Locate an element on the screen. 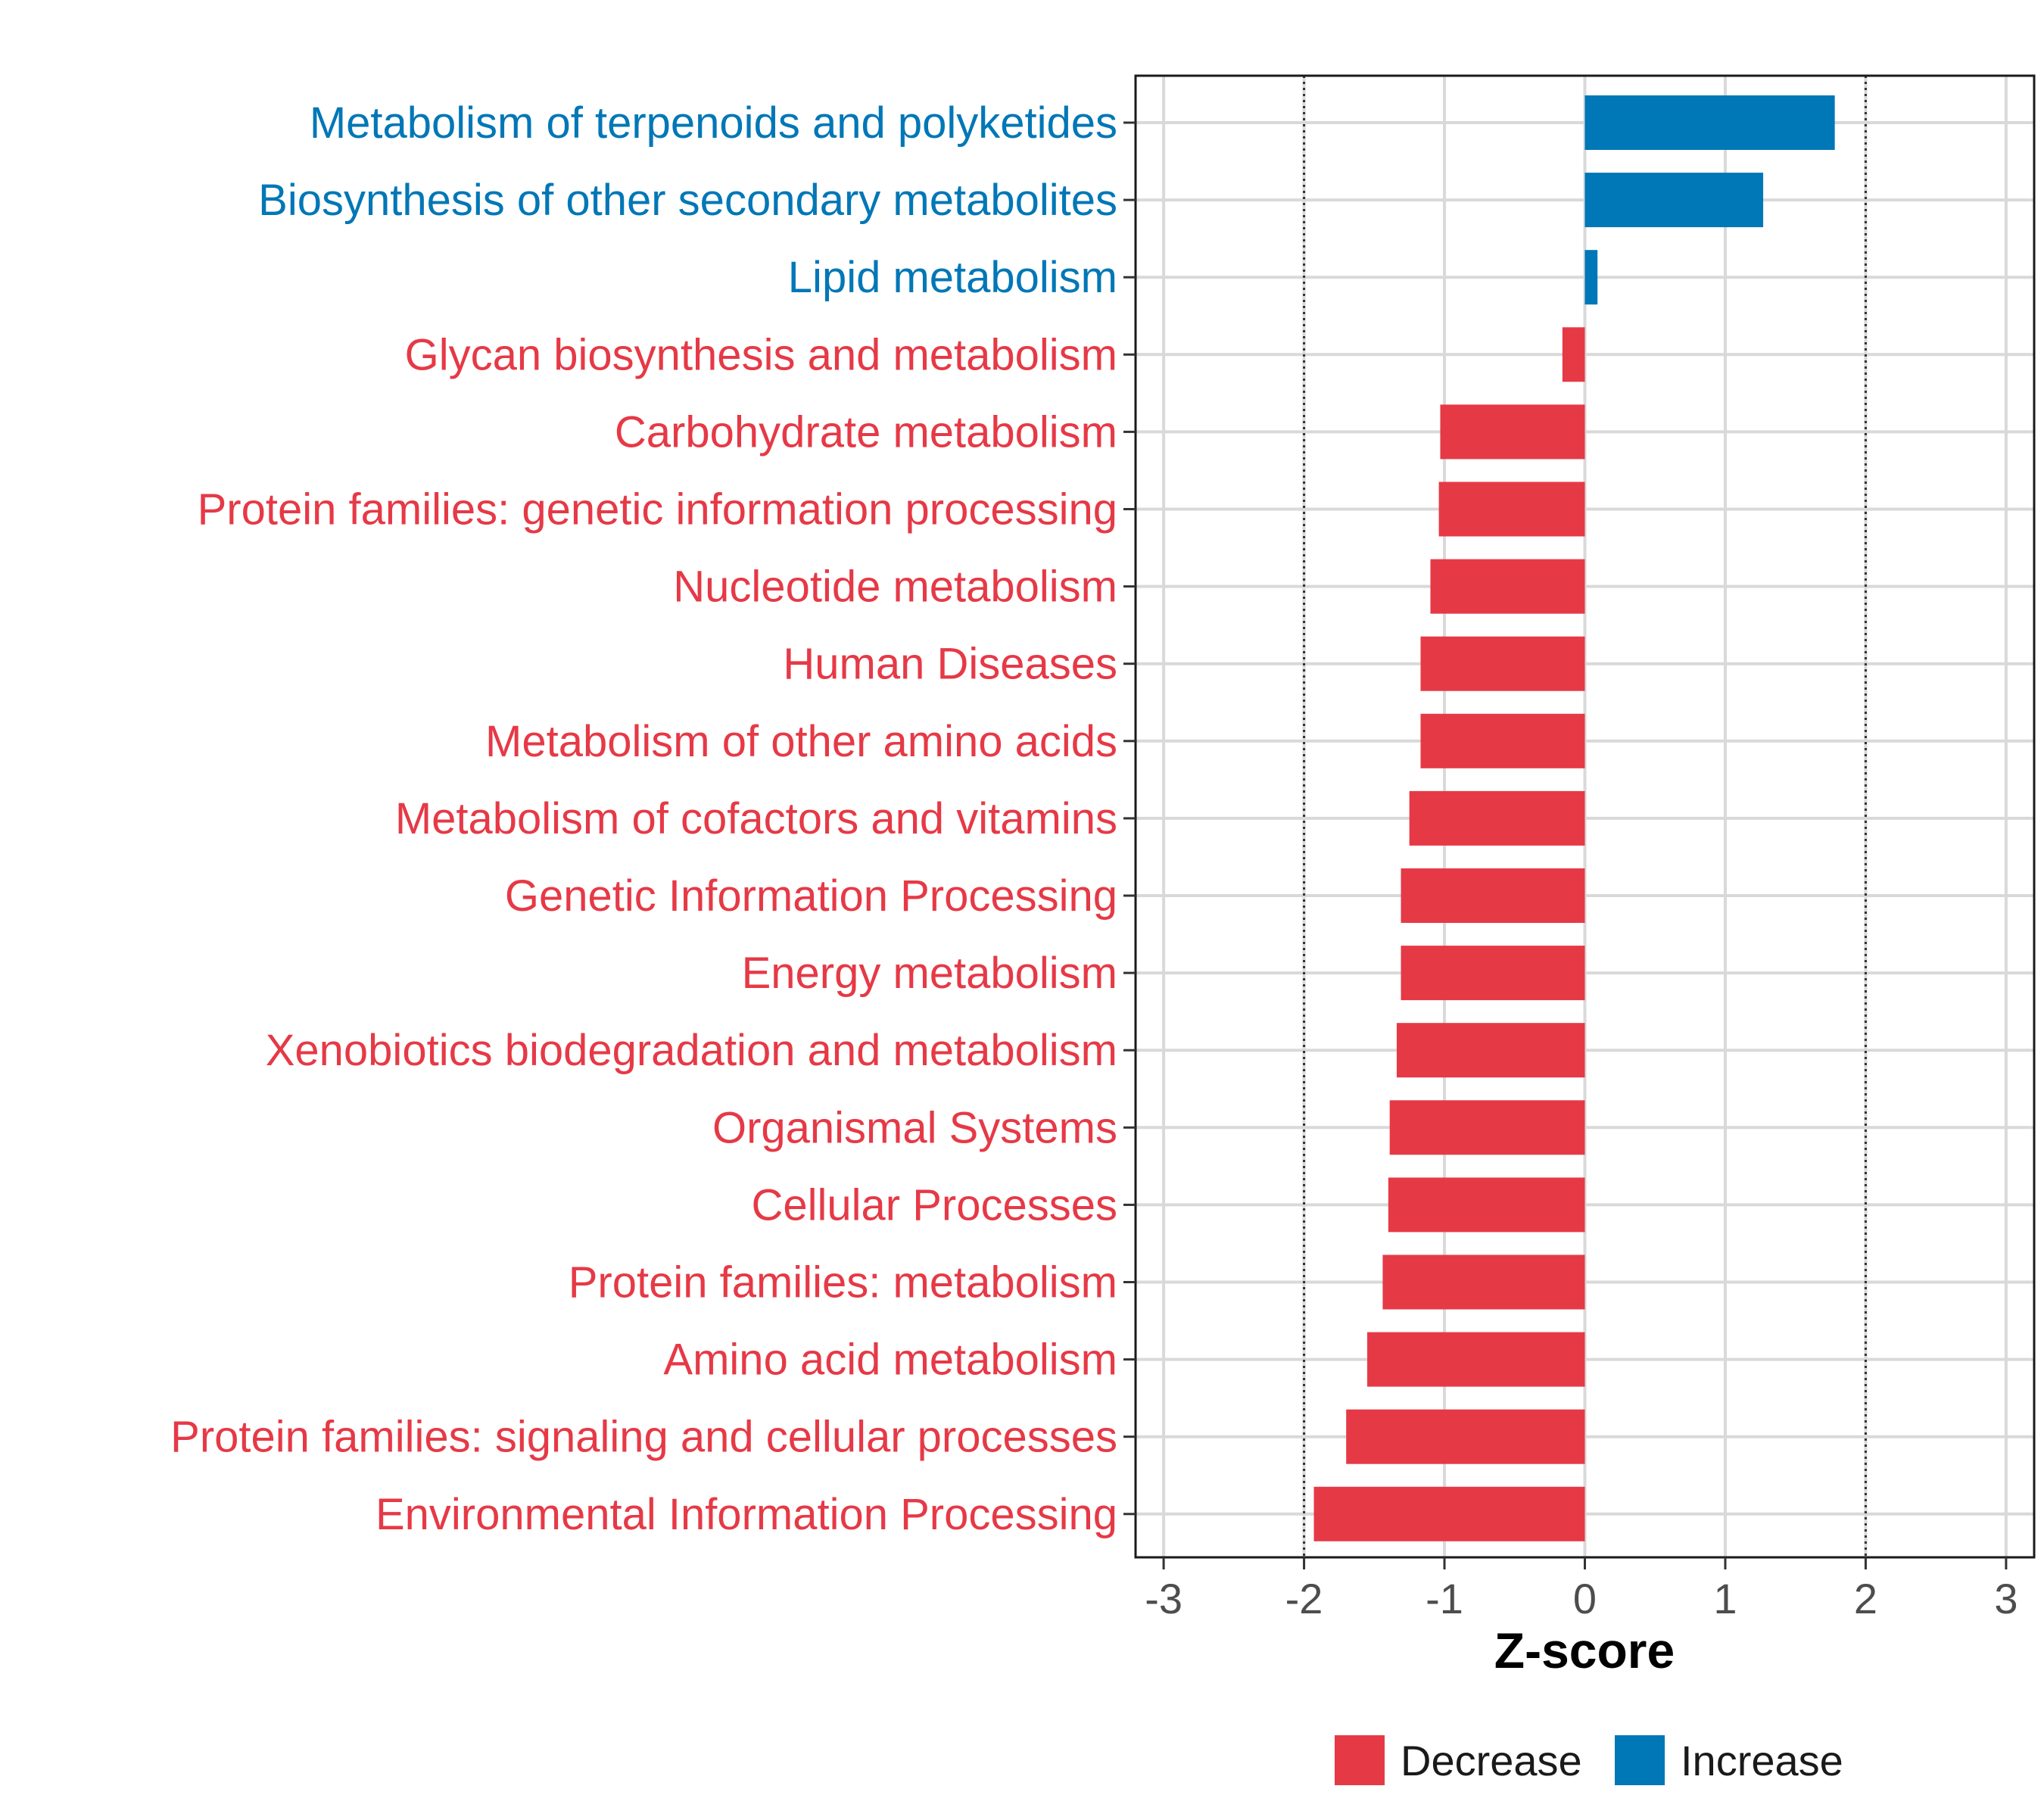 The height and width of the screenshot is (1817, 2044). category-label: Cellular Processes is located at coordinates (934, 1205).